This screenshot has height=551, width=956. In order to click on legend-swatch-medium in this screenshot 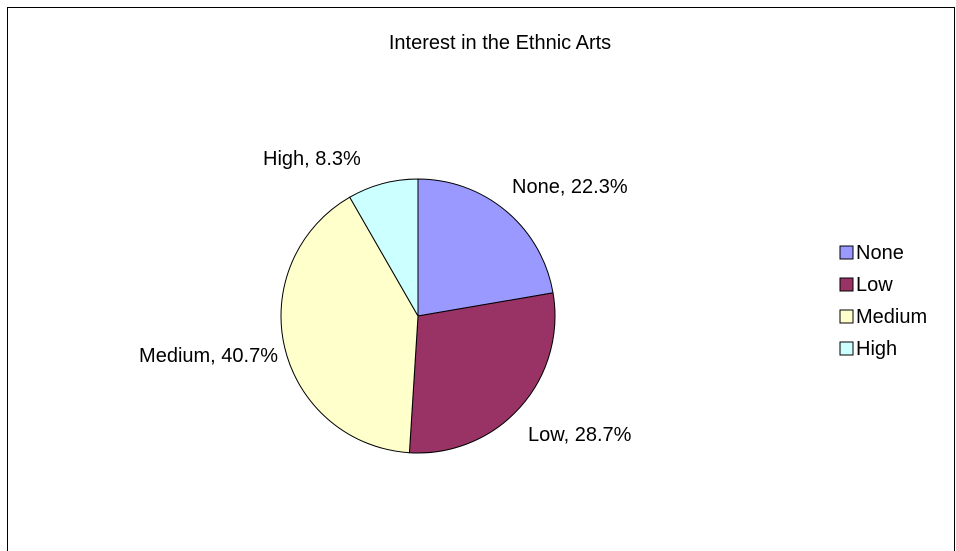, I will do `click(846, 316)`.